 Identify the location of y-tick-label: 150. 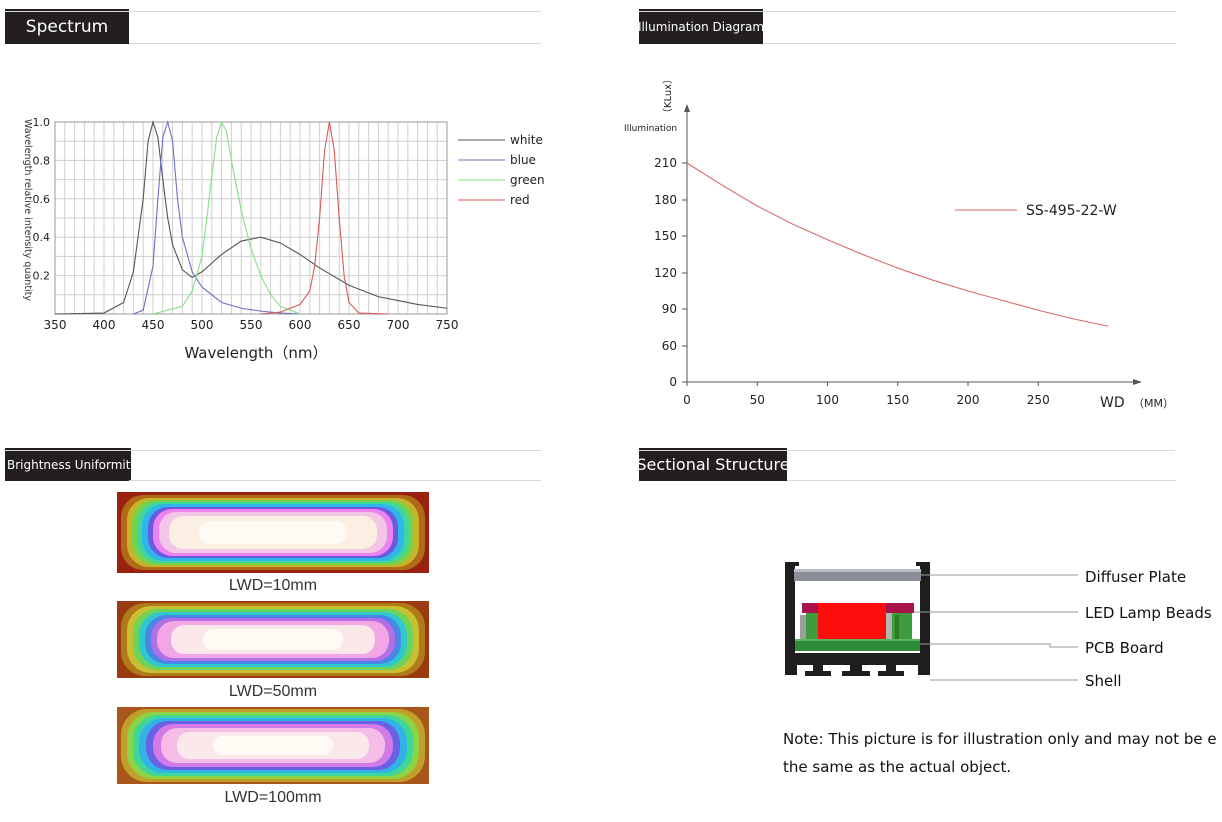
(665, 236).